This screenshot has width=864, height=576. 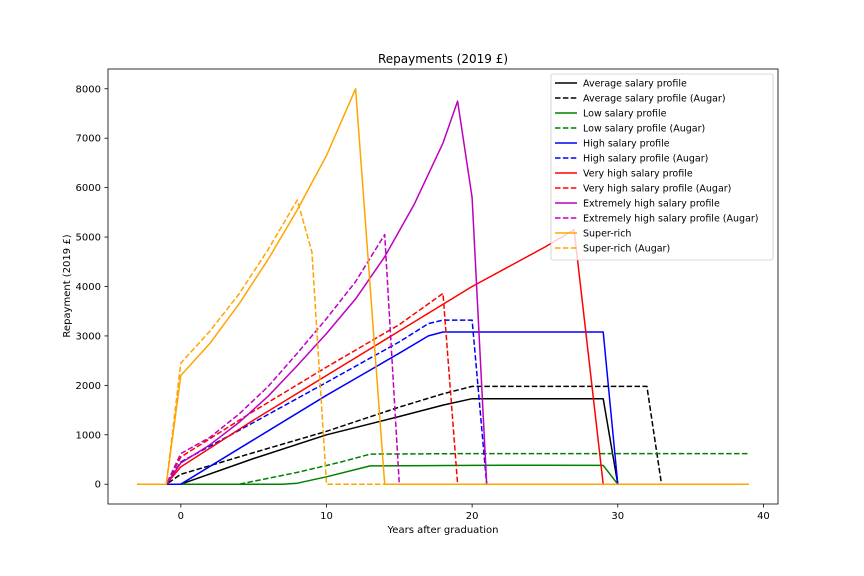 I want to click on legend-label: High salary profile, so click(x=626, y=144).